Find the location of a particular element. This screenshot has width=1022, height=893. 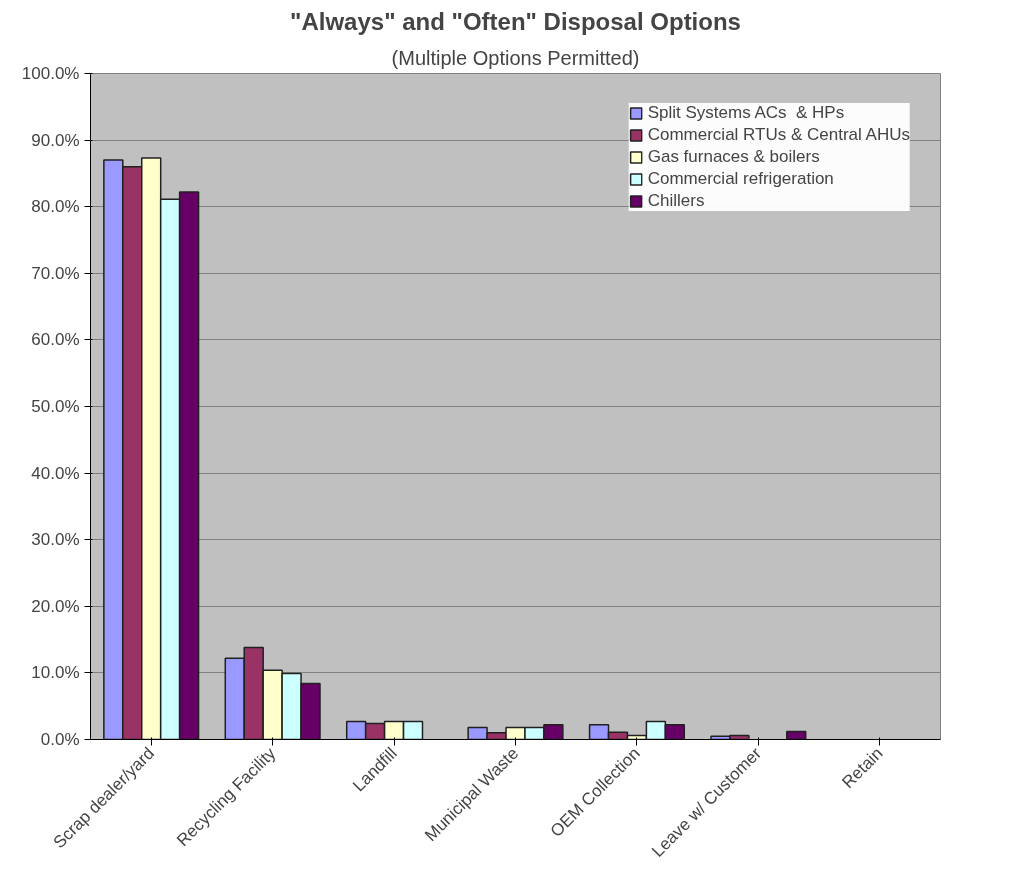

y-tick-label: 0.0% is located at coordinates (60, 739).